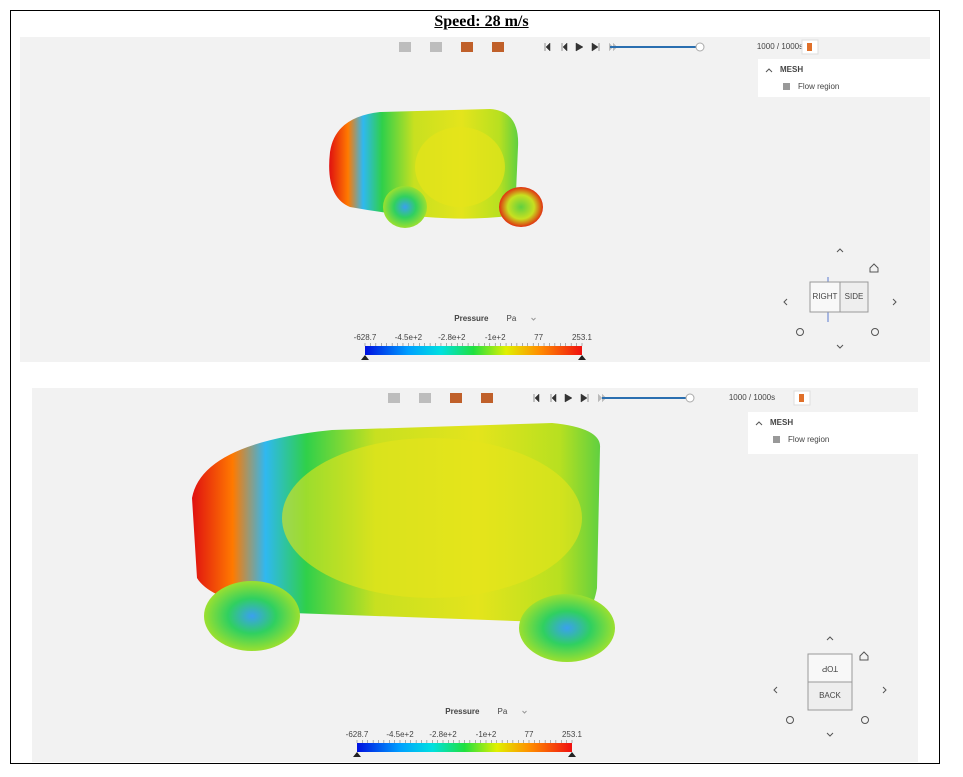  I want to click on cube-label: TOP, so click(830, 668).